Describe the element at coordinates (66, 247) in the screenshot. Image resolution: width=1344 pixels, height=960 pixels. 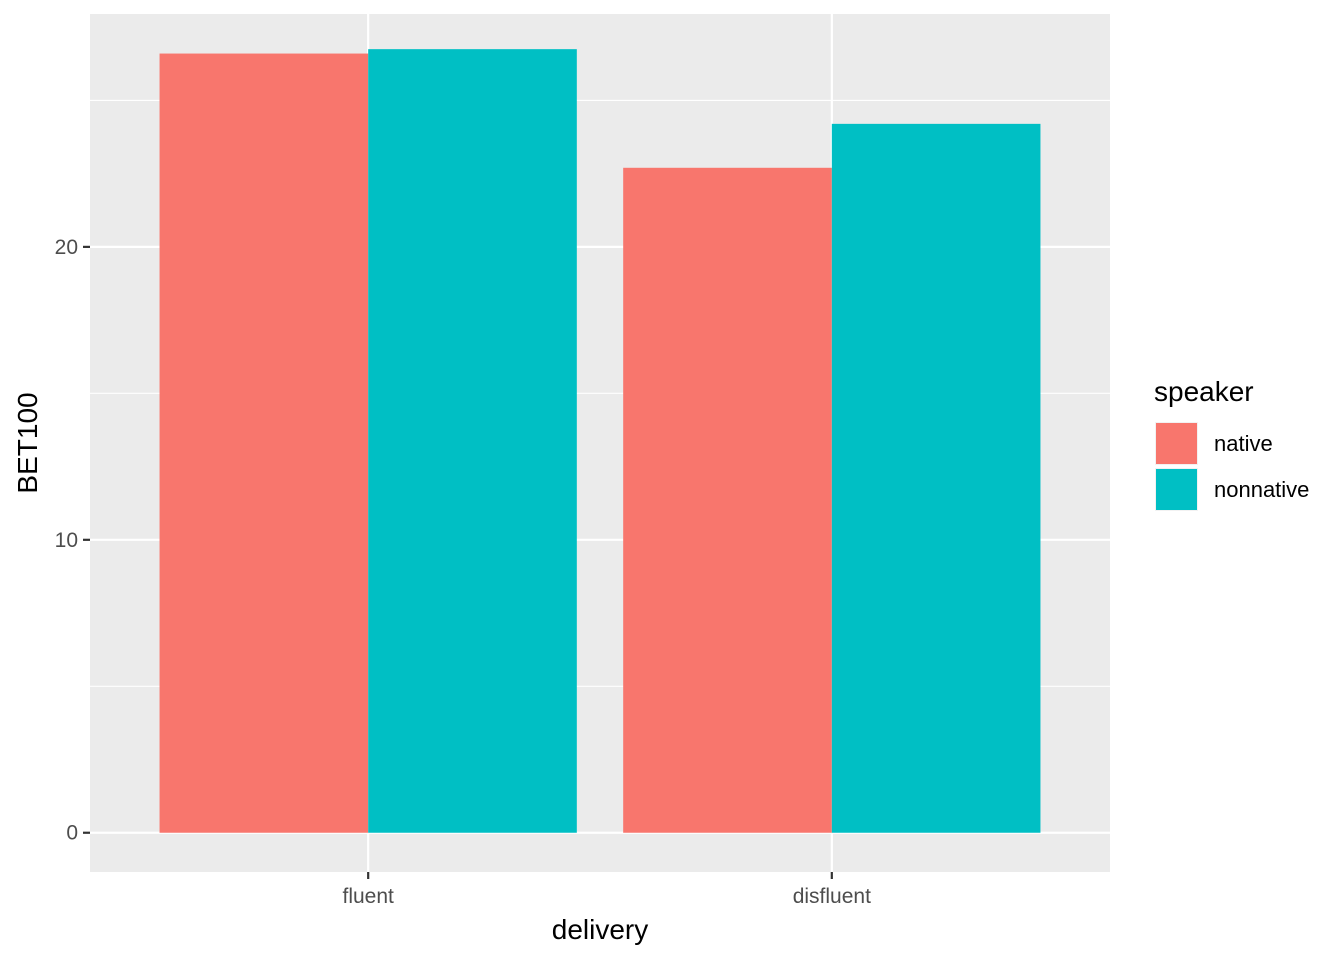
I see `y-tick-label: 20` at that location.